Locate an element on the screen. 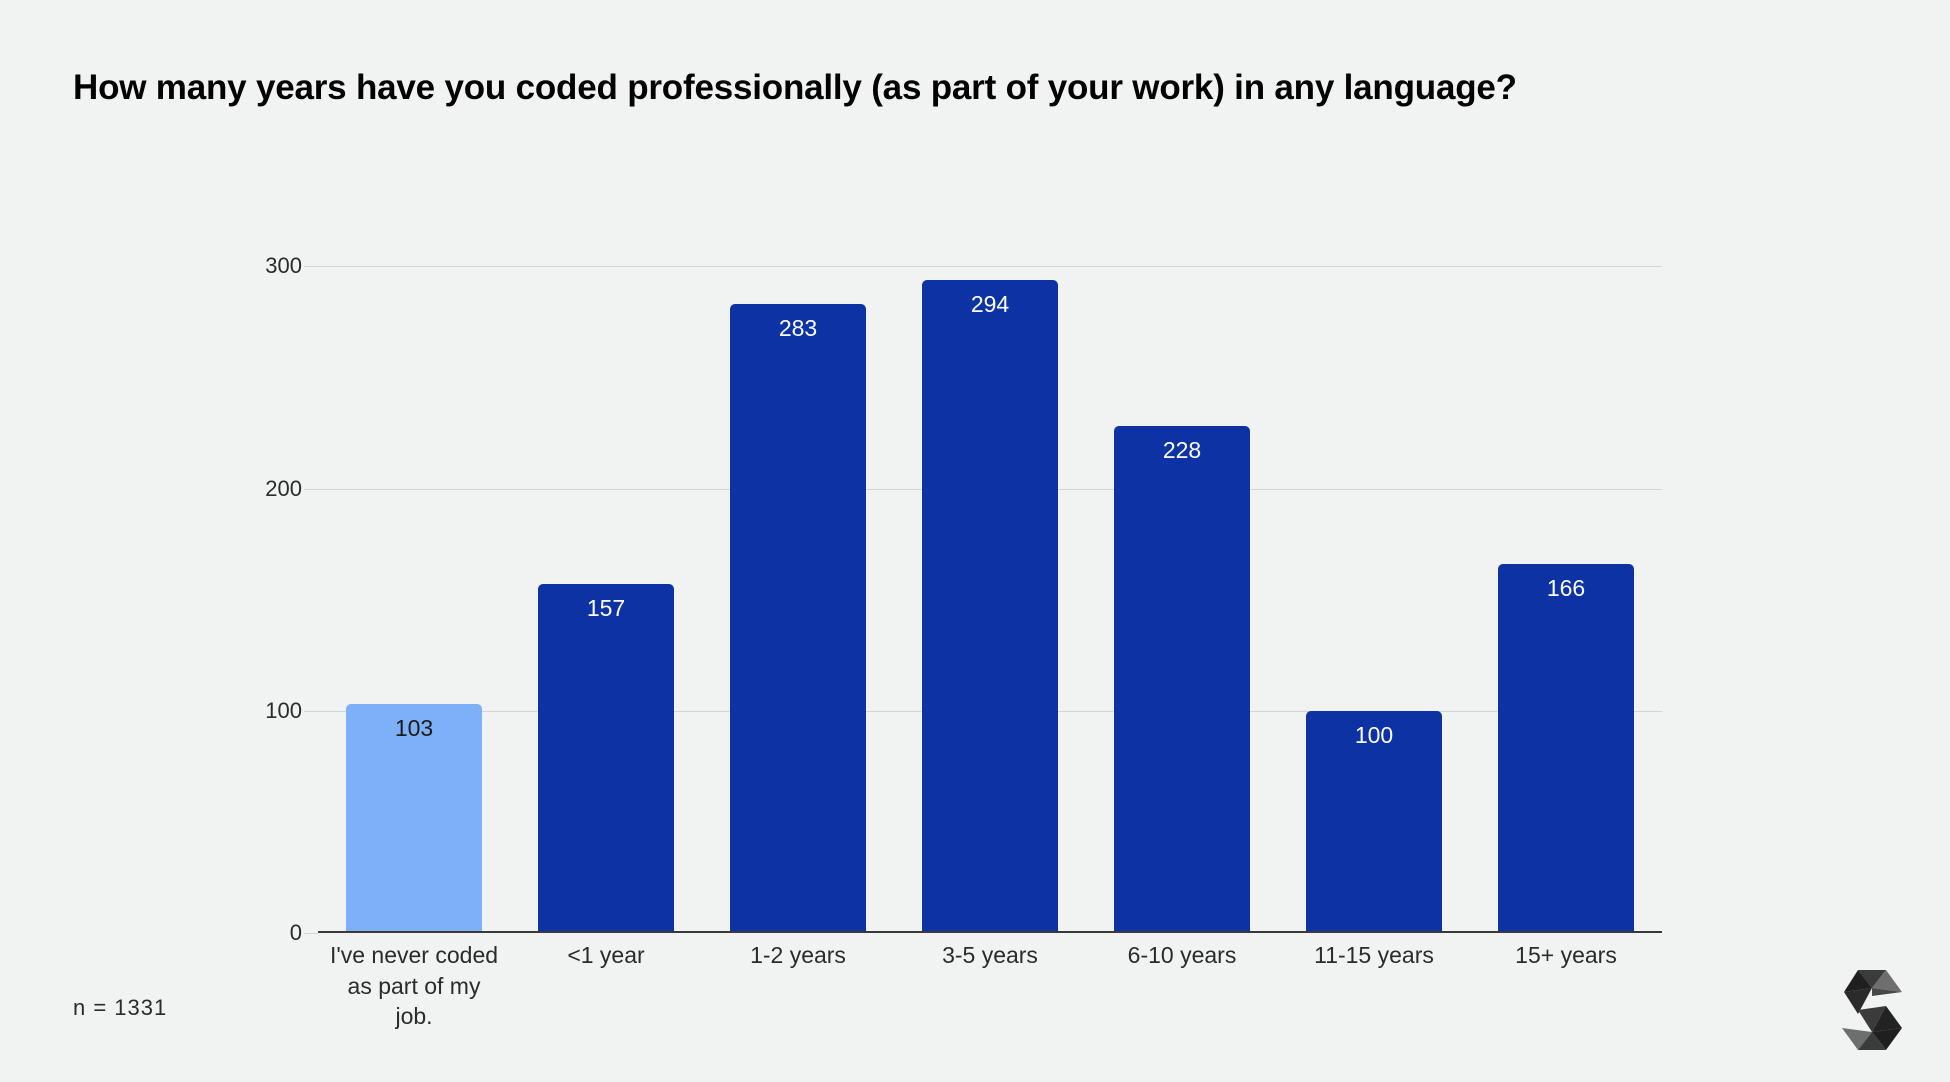 This screenshot has height=1082, width=1950. x-axis-category-label: 1-2 years is located at coordinates (798, 955).